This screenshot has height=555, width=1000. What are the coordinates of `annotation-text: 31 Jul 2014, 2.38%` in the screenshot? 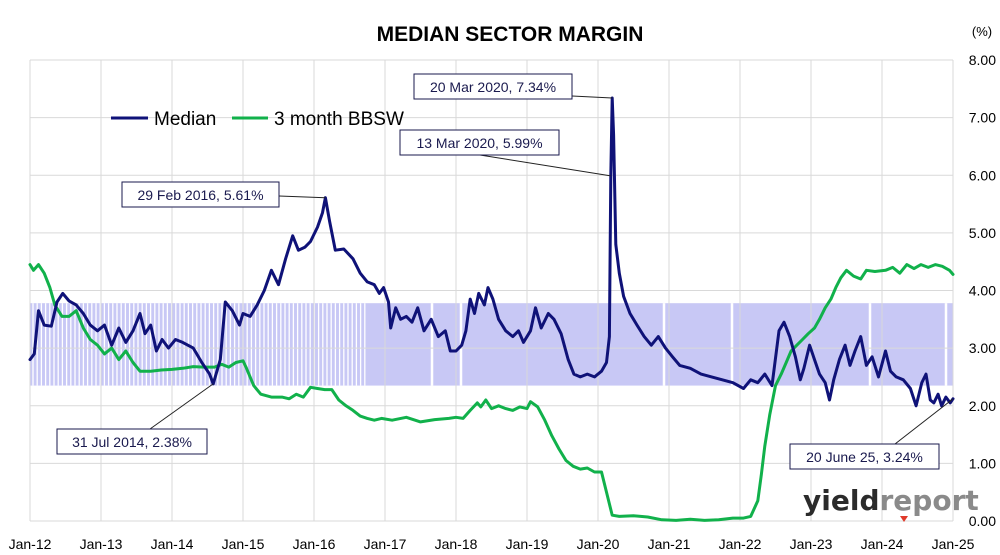 It's located at (132, 442).